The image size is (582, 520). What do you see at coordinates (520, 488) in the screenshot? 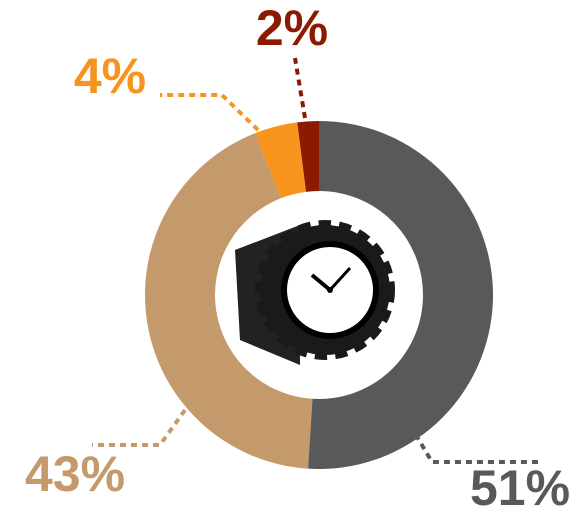
I see `segment-label: 51%` at bounding box center [520, 488].